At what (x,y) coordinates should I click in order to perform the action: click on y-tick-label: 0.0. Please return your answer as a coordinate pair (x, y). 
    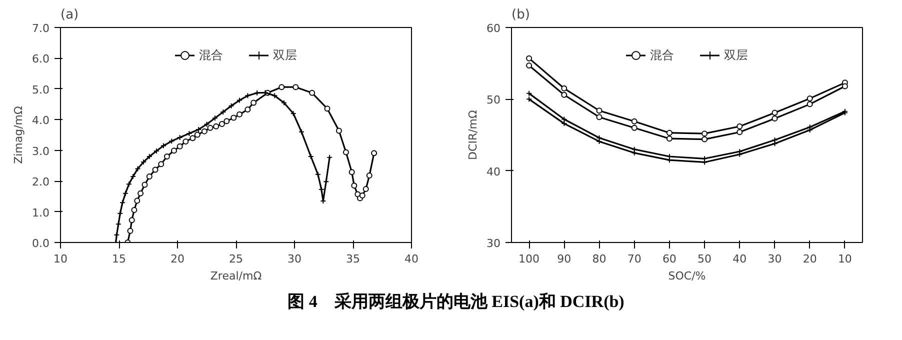
    Looking at the image, I should click on (41, 243).